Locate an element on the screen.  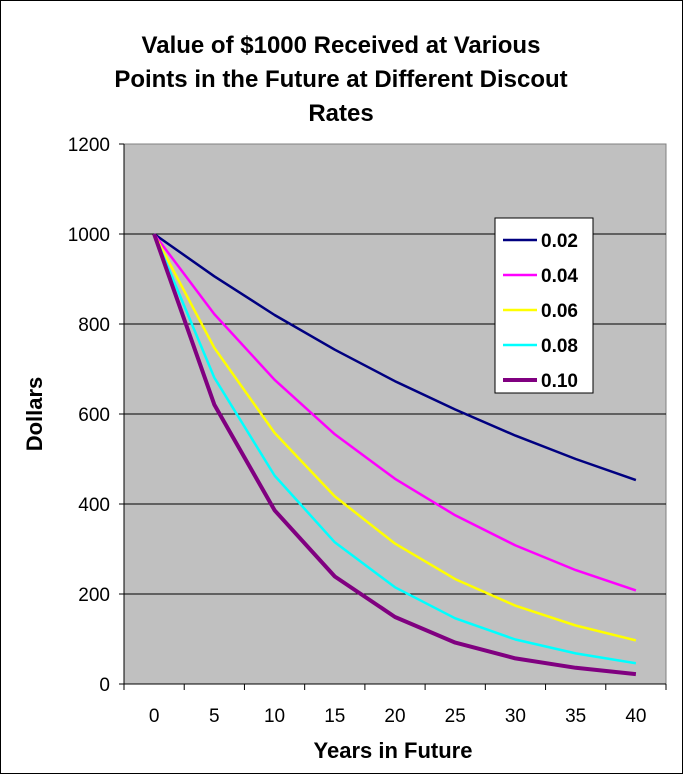
y-tick-label-400: 400 is located at coordinates (94, 505).